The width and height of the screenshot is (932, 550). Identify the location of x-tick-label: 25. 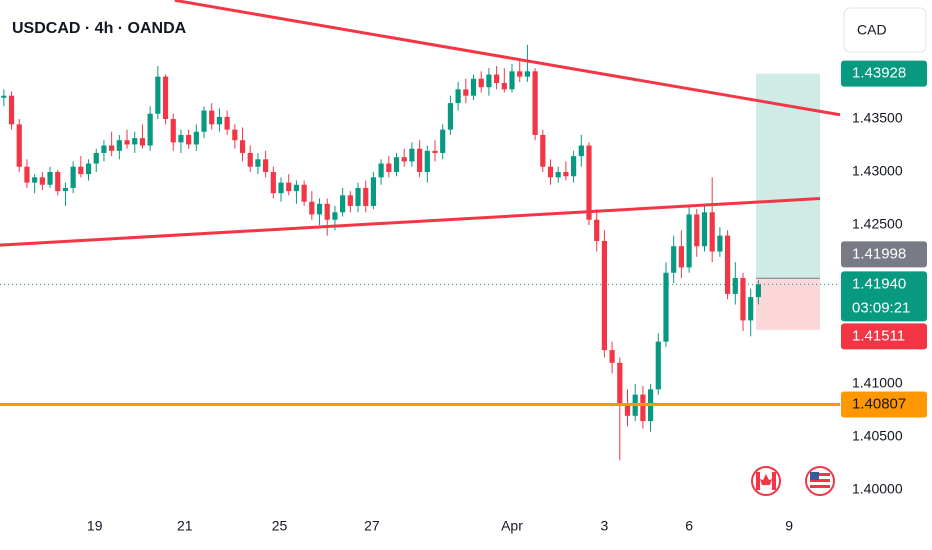
(280, 526).